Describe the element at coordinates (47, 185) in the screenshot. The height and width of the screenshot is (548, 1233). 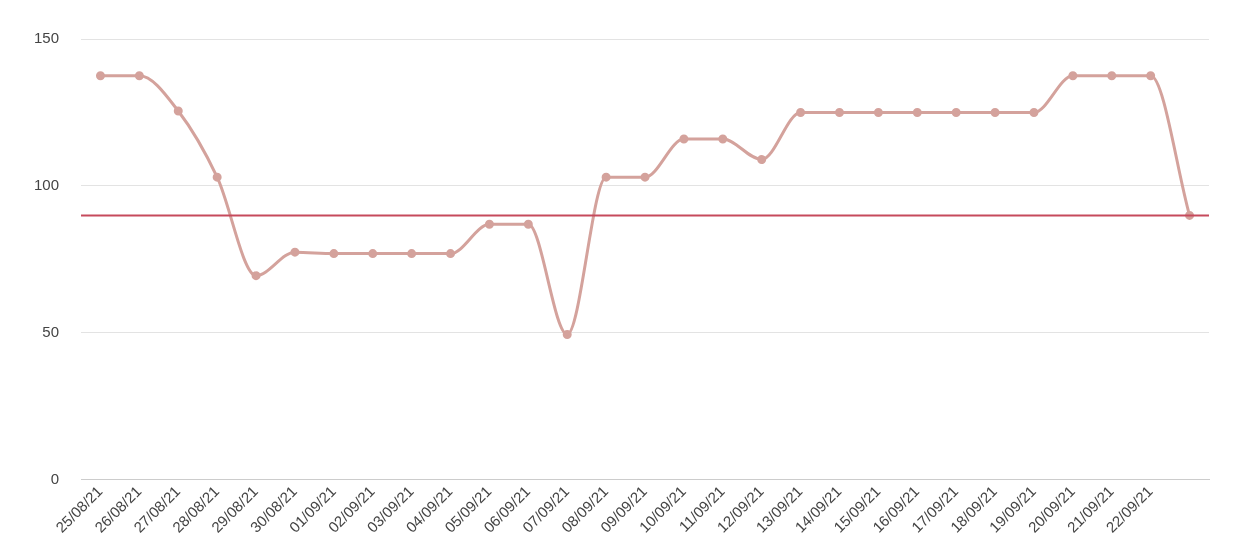
I see `y-tick-label: 100` at that location.